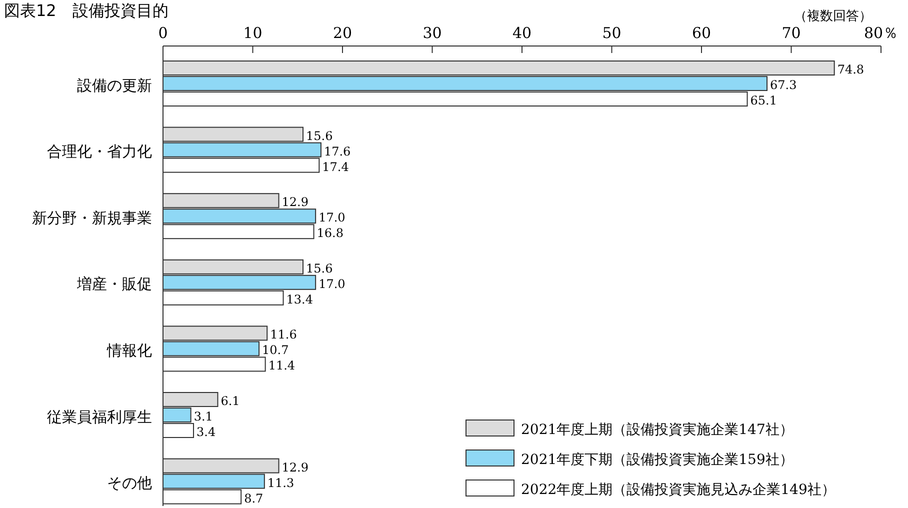 This screenshot has width=908, height=508. What do you see at coordinates (300, 299) in the screenshot?
I see `data-label: 13.4` at bounding box center [300, 299].